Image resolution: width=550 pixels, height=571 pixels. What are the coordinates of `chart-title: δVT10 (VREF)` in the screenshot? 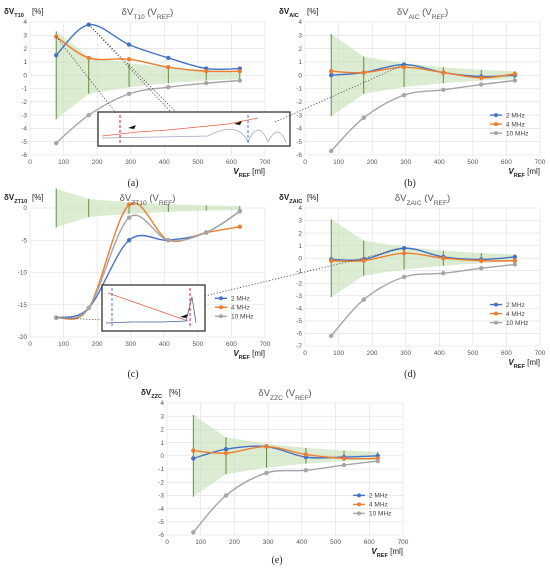 It's located at (148, 14).